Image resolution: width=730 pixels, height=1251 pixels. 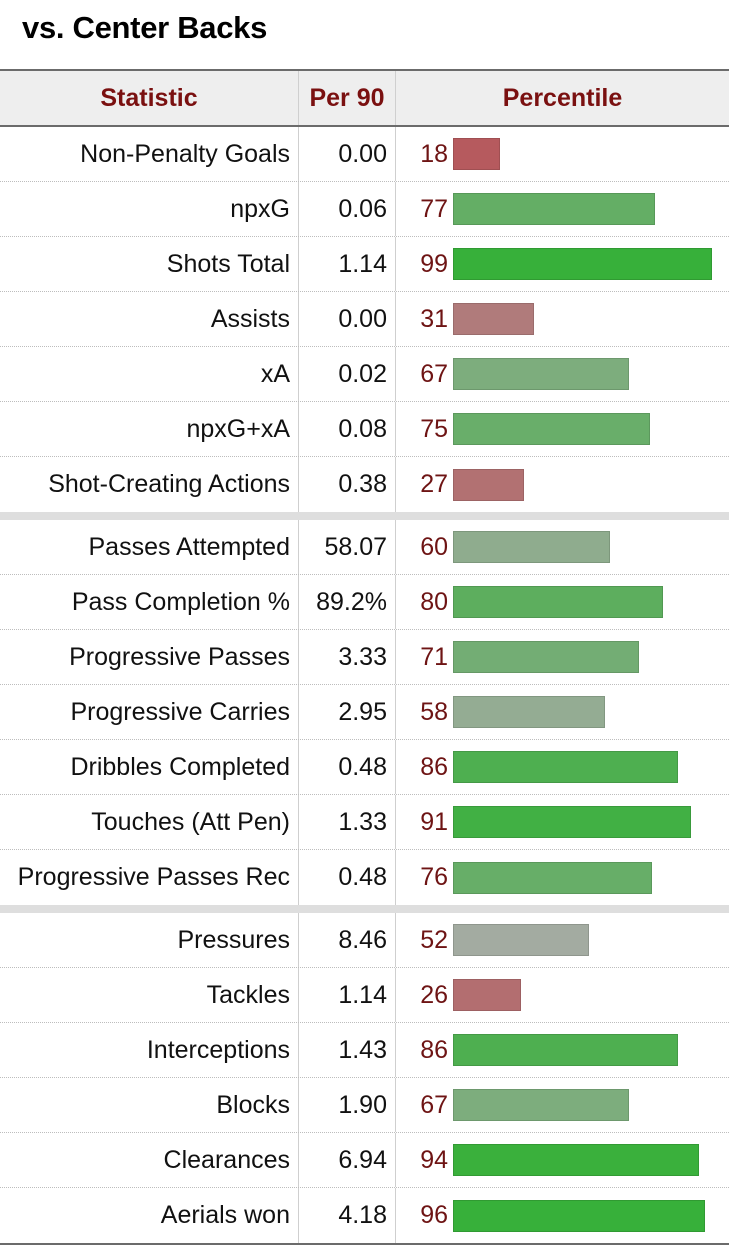 What do you see at coordinates (149, 712) in the screenshot?
I see `statistic-name: Progressive Carries` at bounding box center [149, 712].